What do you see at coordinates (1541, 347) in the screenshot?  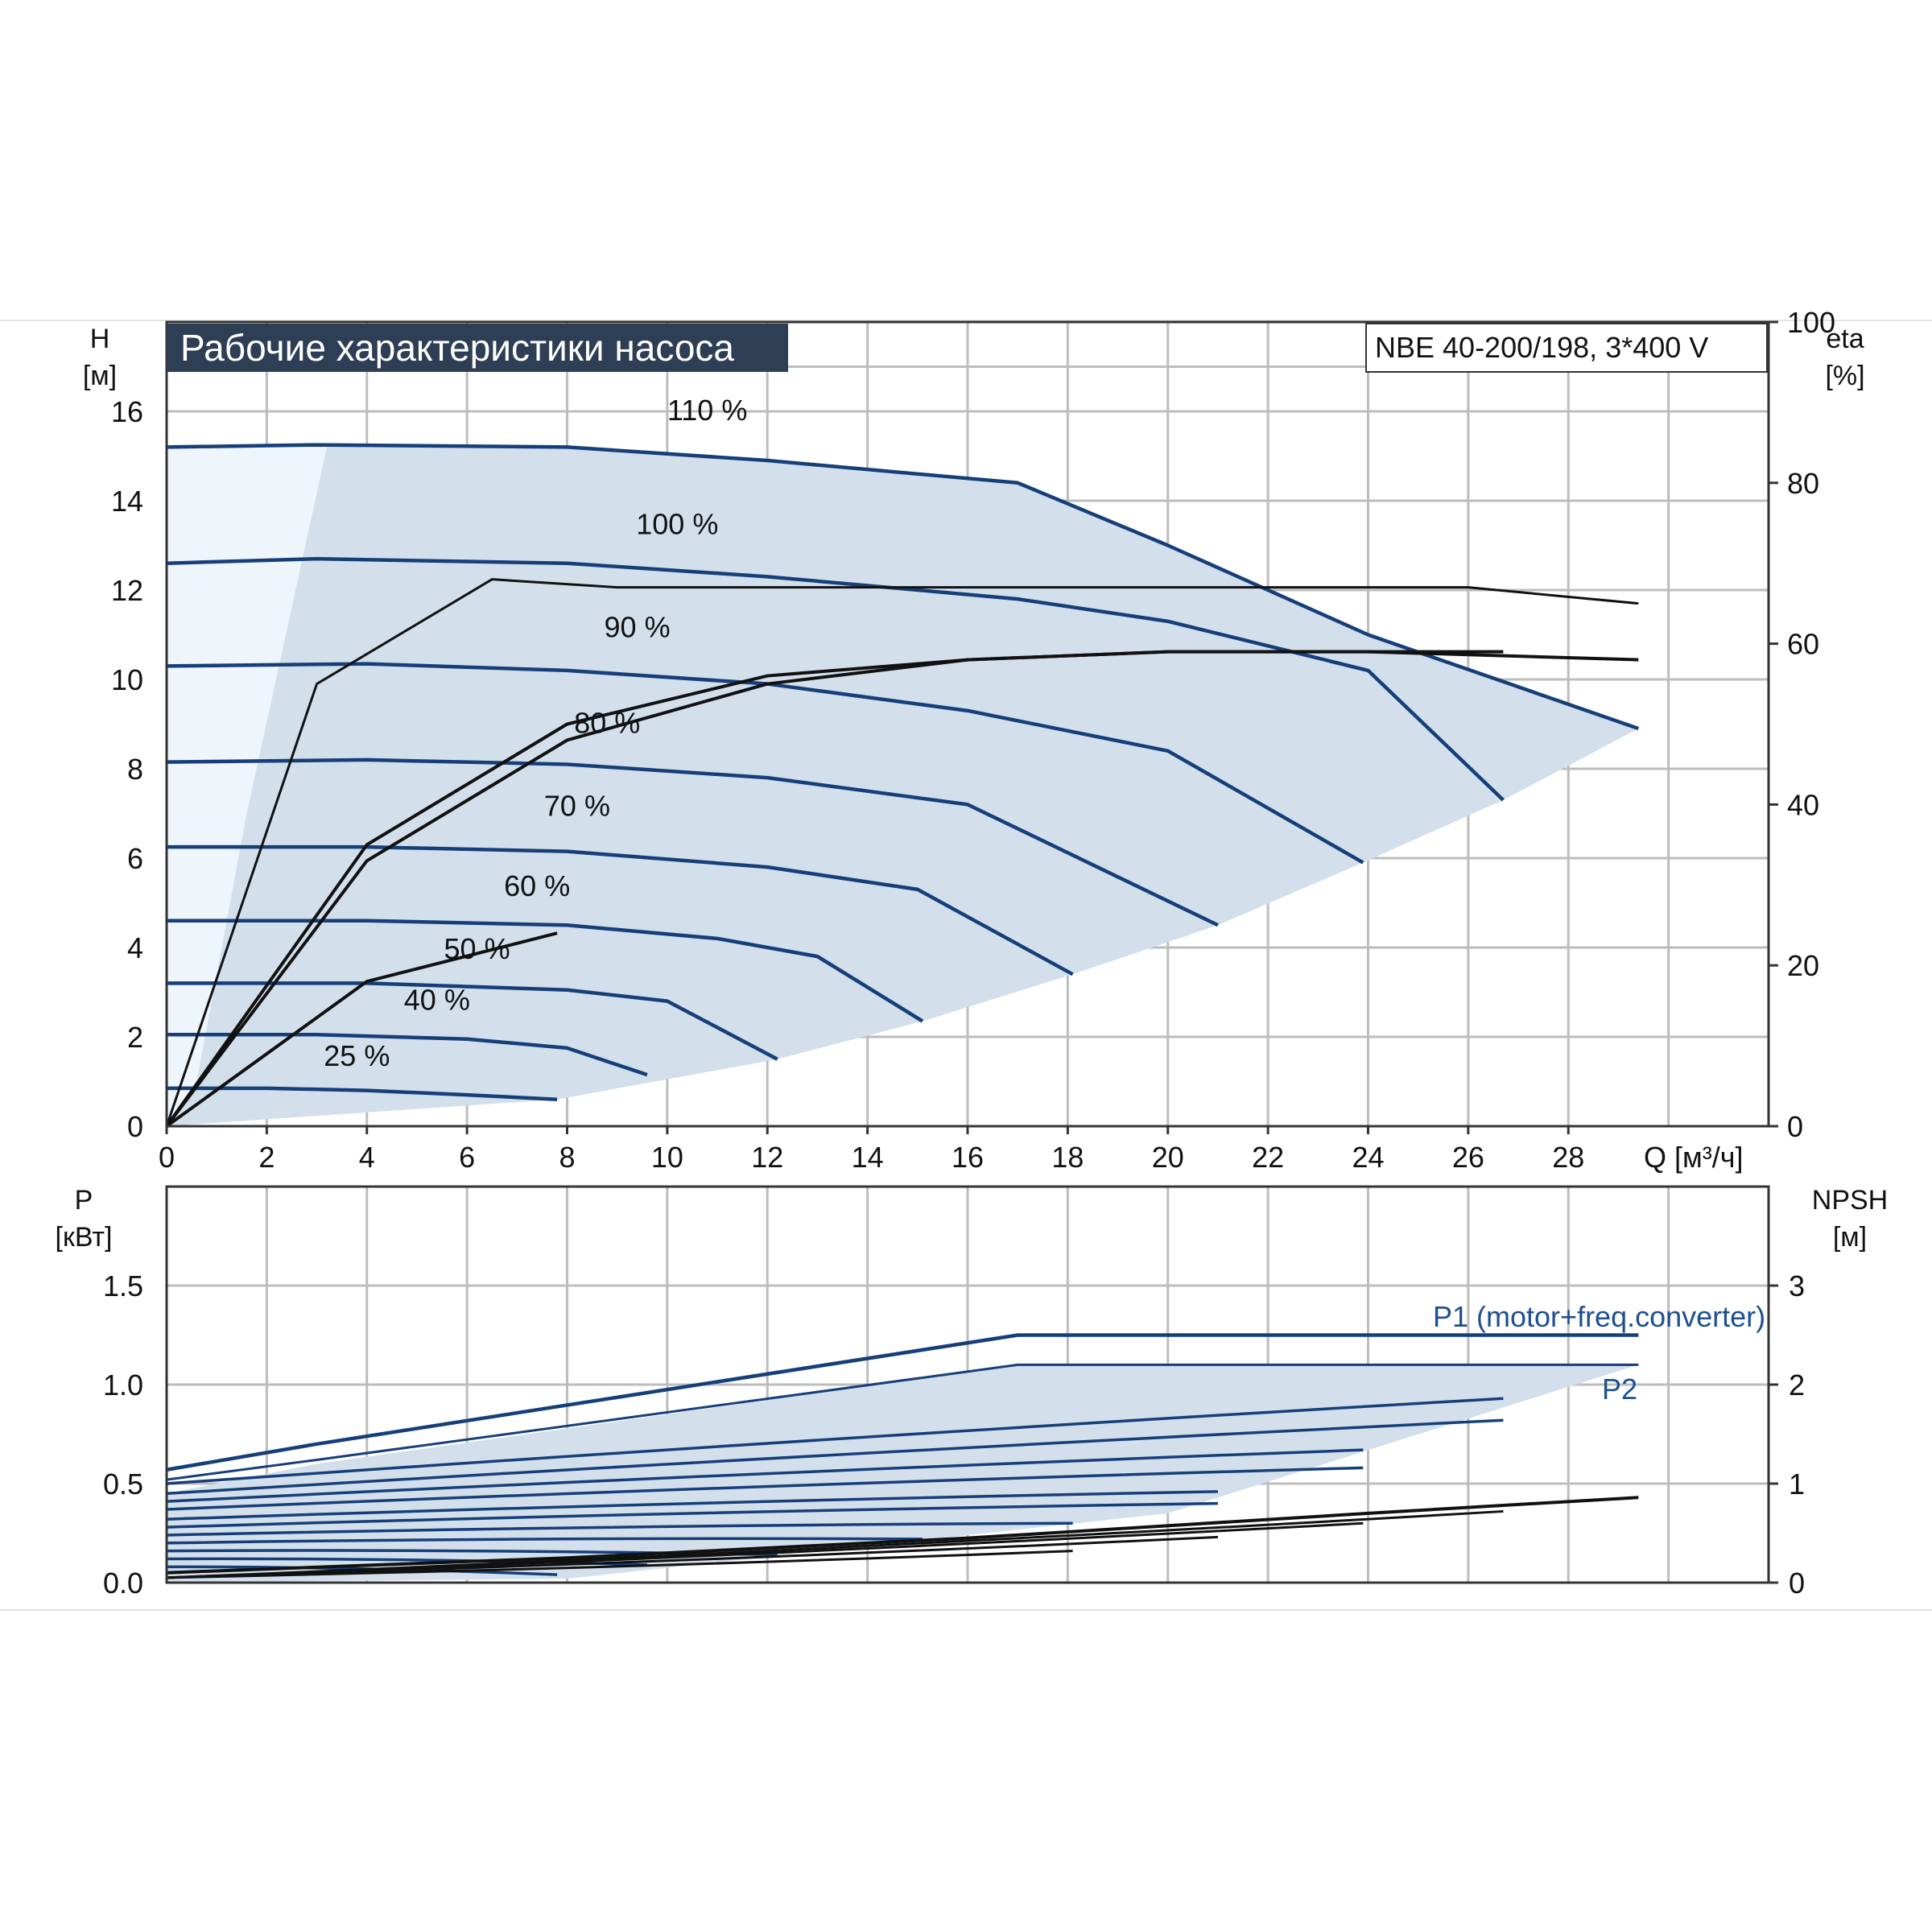 I see `model-label: NBE 40-200/198, 3*400 V` at bounding box center [1541, 347].